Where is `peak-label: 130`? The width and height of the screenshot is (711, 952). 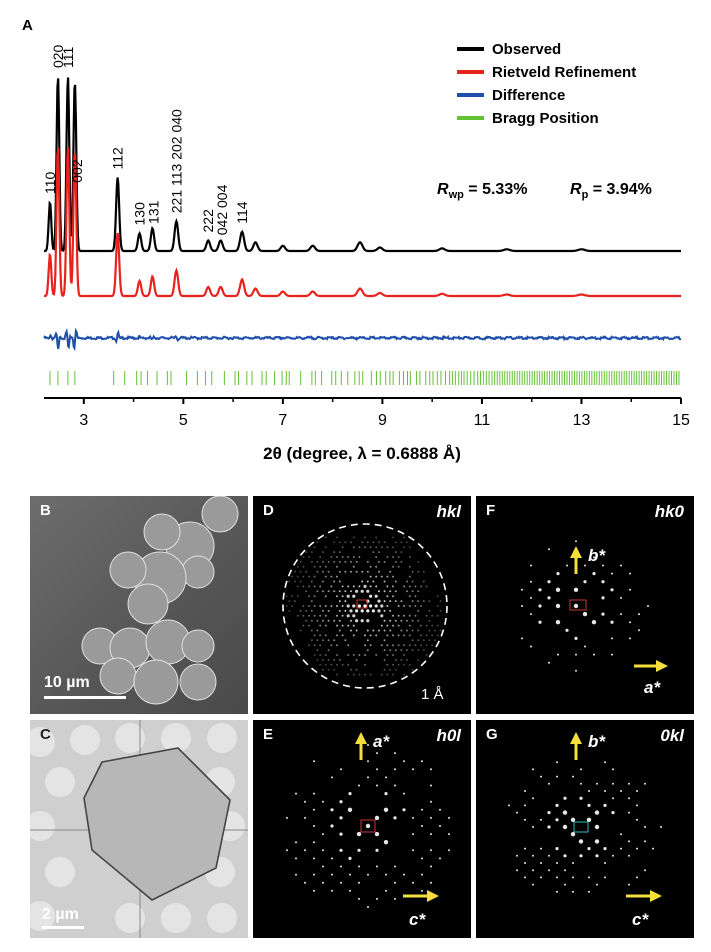 peak-label: 130 is located at coordinates (140, 214).